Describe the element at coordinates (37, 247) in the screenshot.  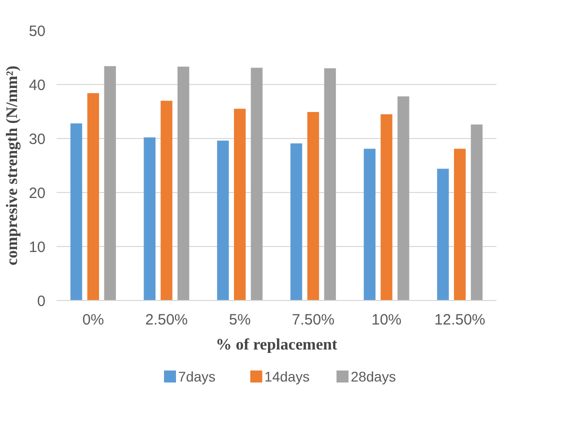
I see `y-tick-label: 10` at that location.